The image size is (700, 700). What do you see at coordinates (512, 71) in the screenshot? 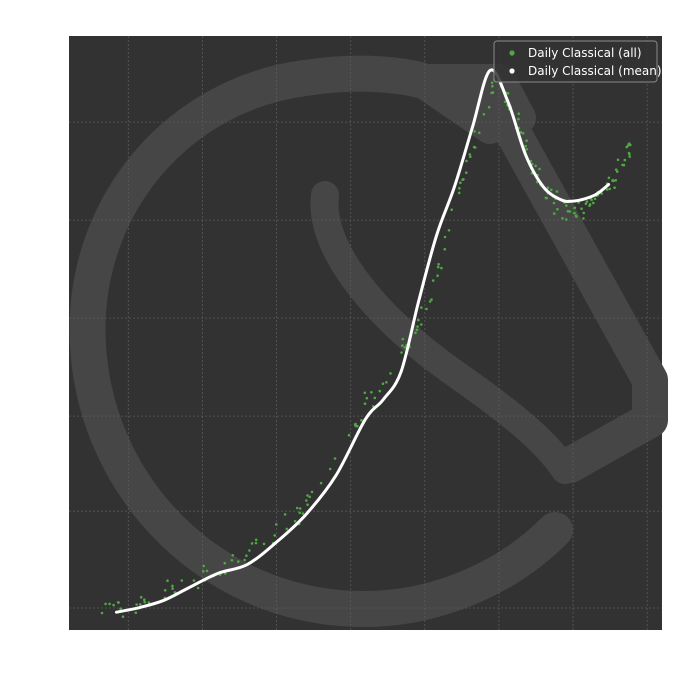
I see `legend-marker-mean` at bounding box center [512, 71].